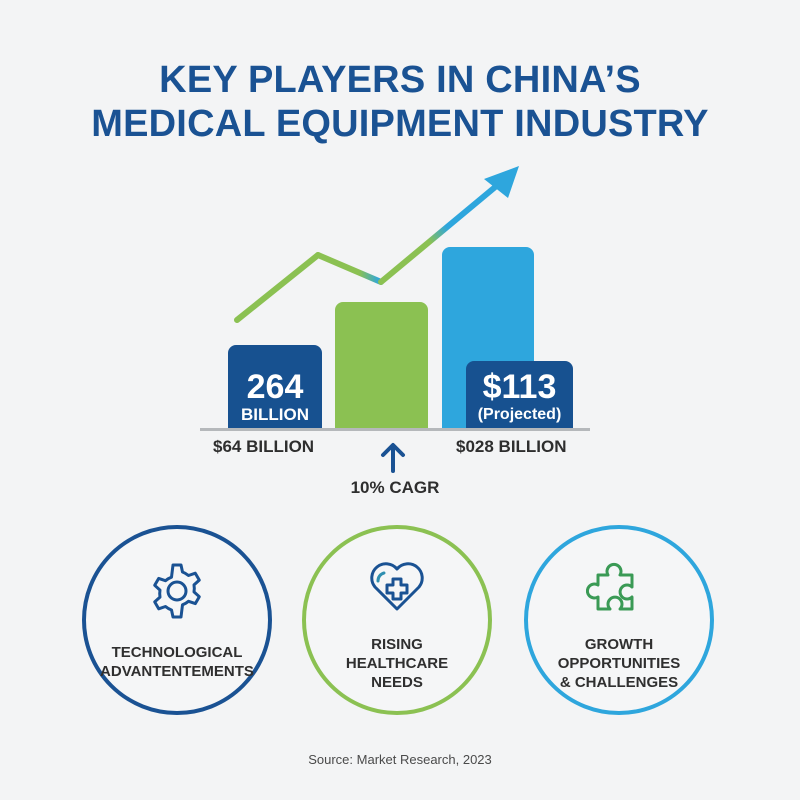 Image resolution: width=800 pixels, height=800 pixels. Describe the element at coordinates (610, 586) in the screenshot. I see `puzzle-piece-icon` at that location.